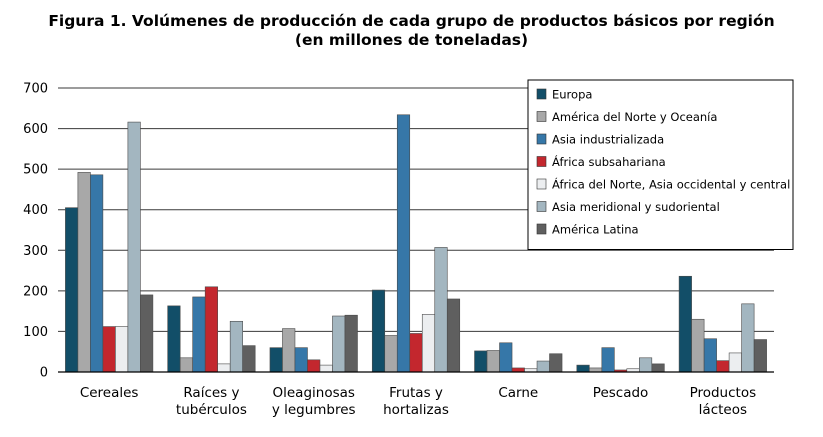 This screenshot has width=823, height=437. What do you see at coordinates (416, 393) in the screenshot?
I see `x-category-label-line: Frutas y` at bounding box center [416, 393].